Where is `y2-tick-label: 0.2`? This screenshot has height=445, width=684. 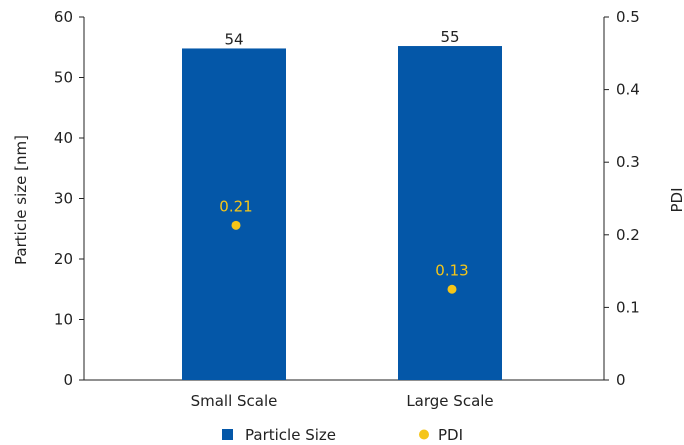 y2-tick-label: 0.2 is located at coordinates (628, 235).